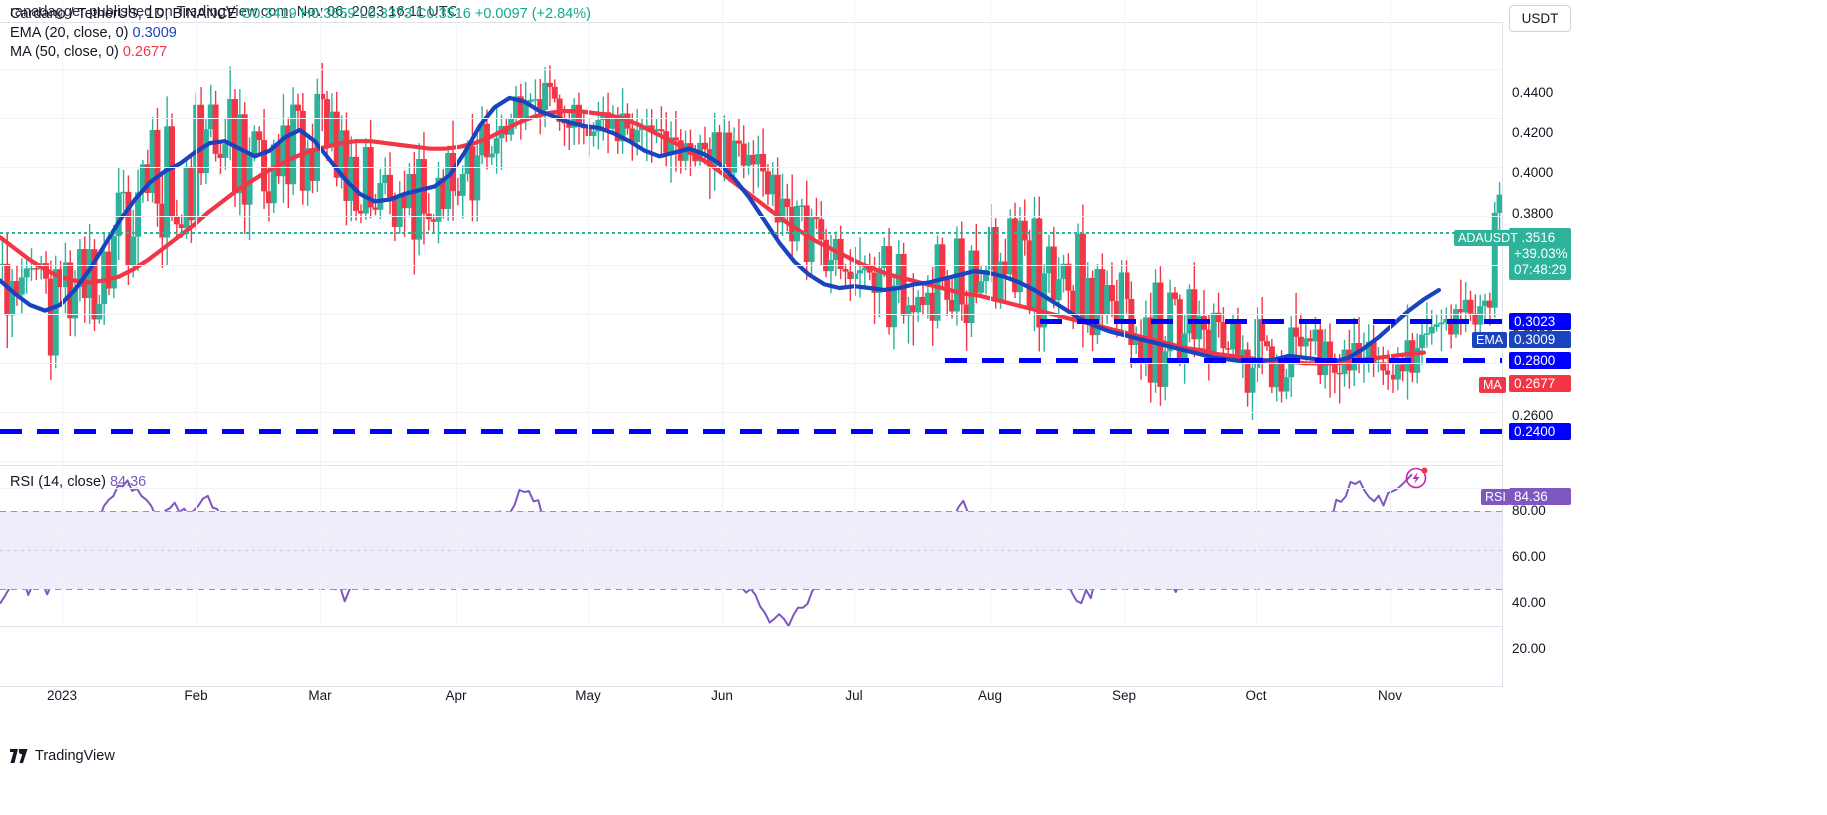 This screenshot has height=815, width=1827. What do you see at coordinates (588, 695) in the screenshot?
I see `time-label-4: May` at bounding box center [588, 695].